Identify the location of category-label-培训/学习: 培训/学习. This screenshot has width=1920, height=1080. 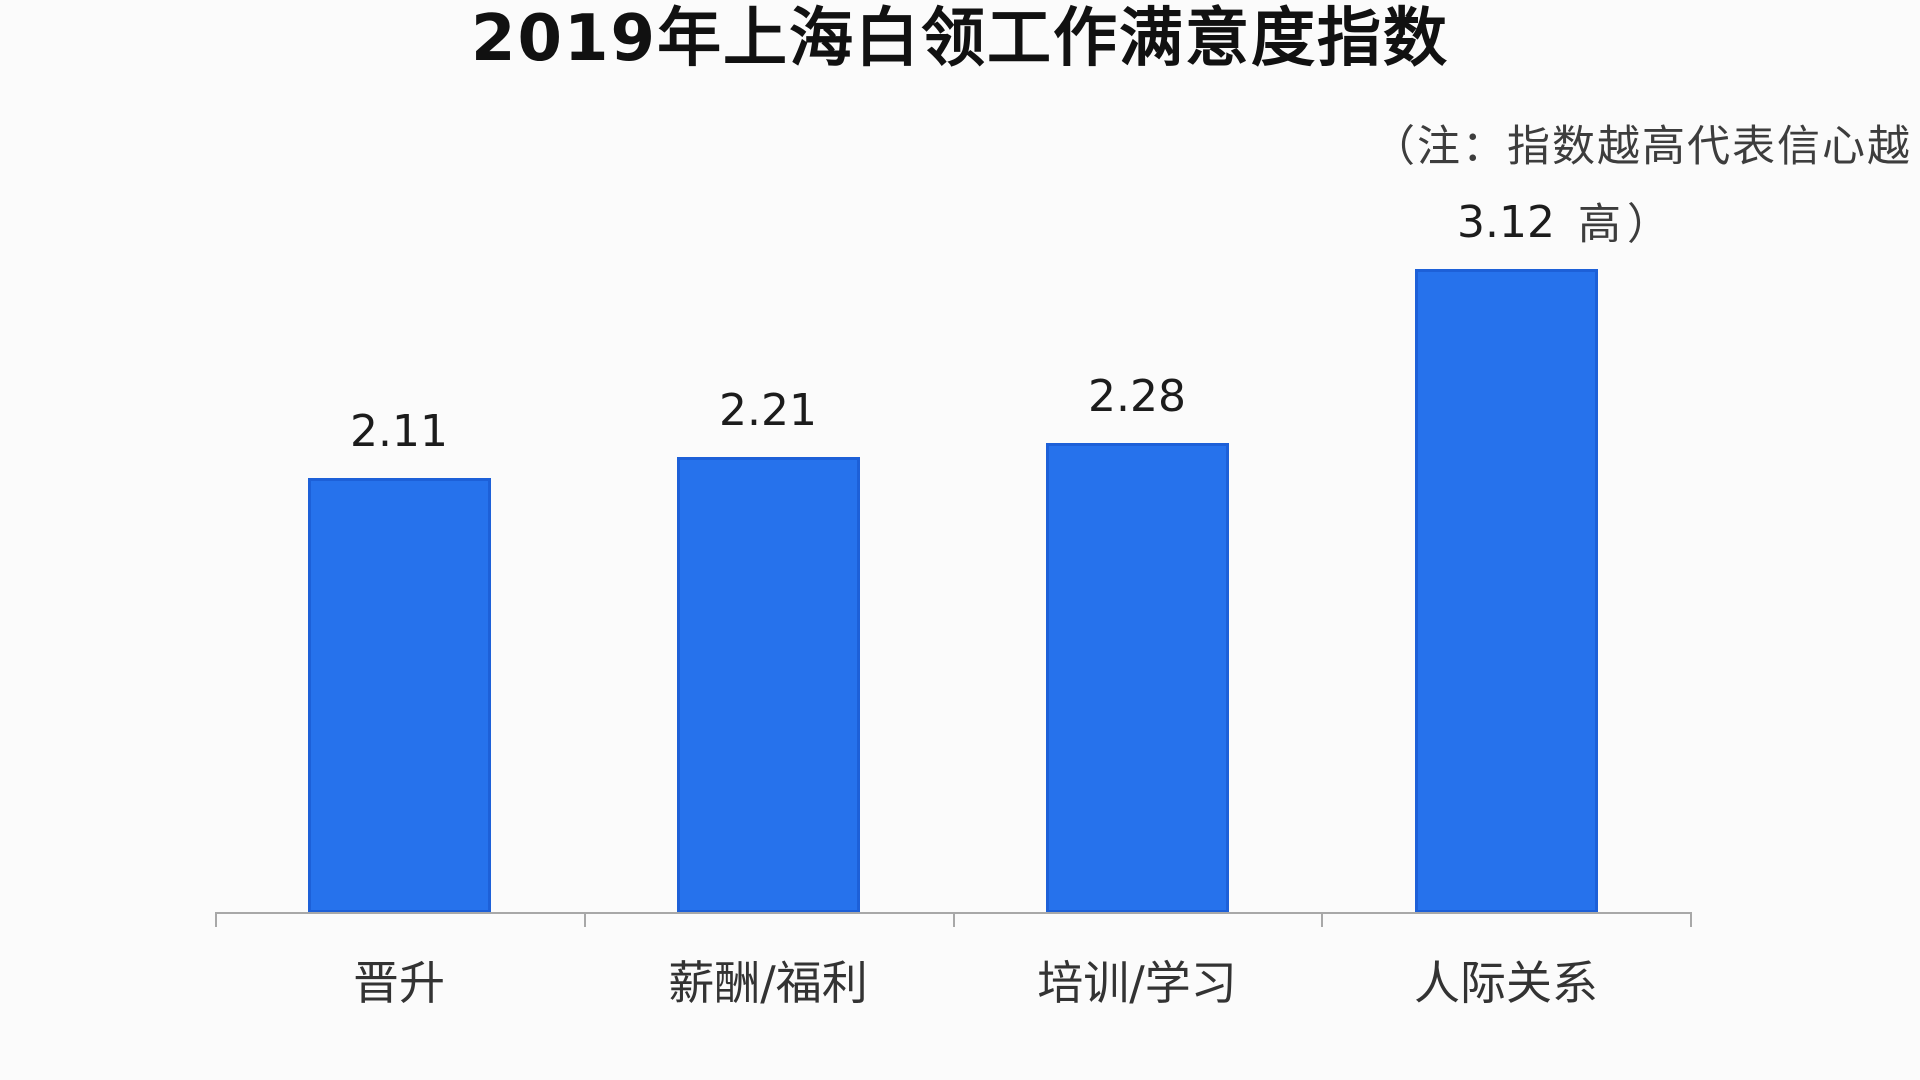
(1137, 983).